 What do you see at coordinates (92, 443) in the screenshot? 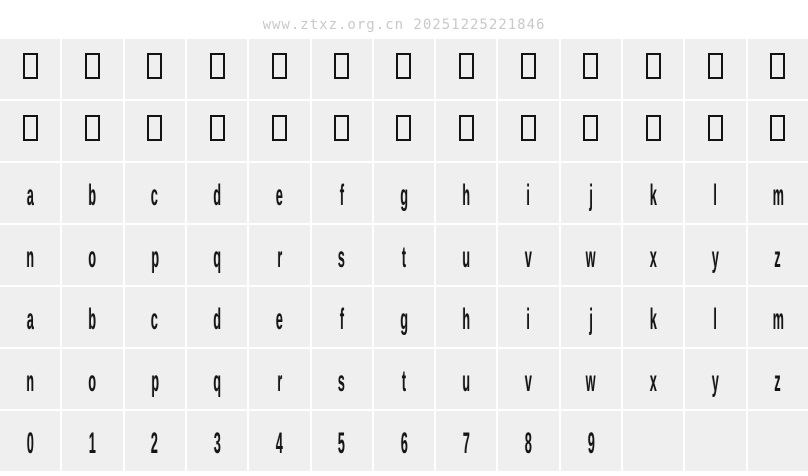
I see `glyph-char: 1` at bounding box center [92, 443].